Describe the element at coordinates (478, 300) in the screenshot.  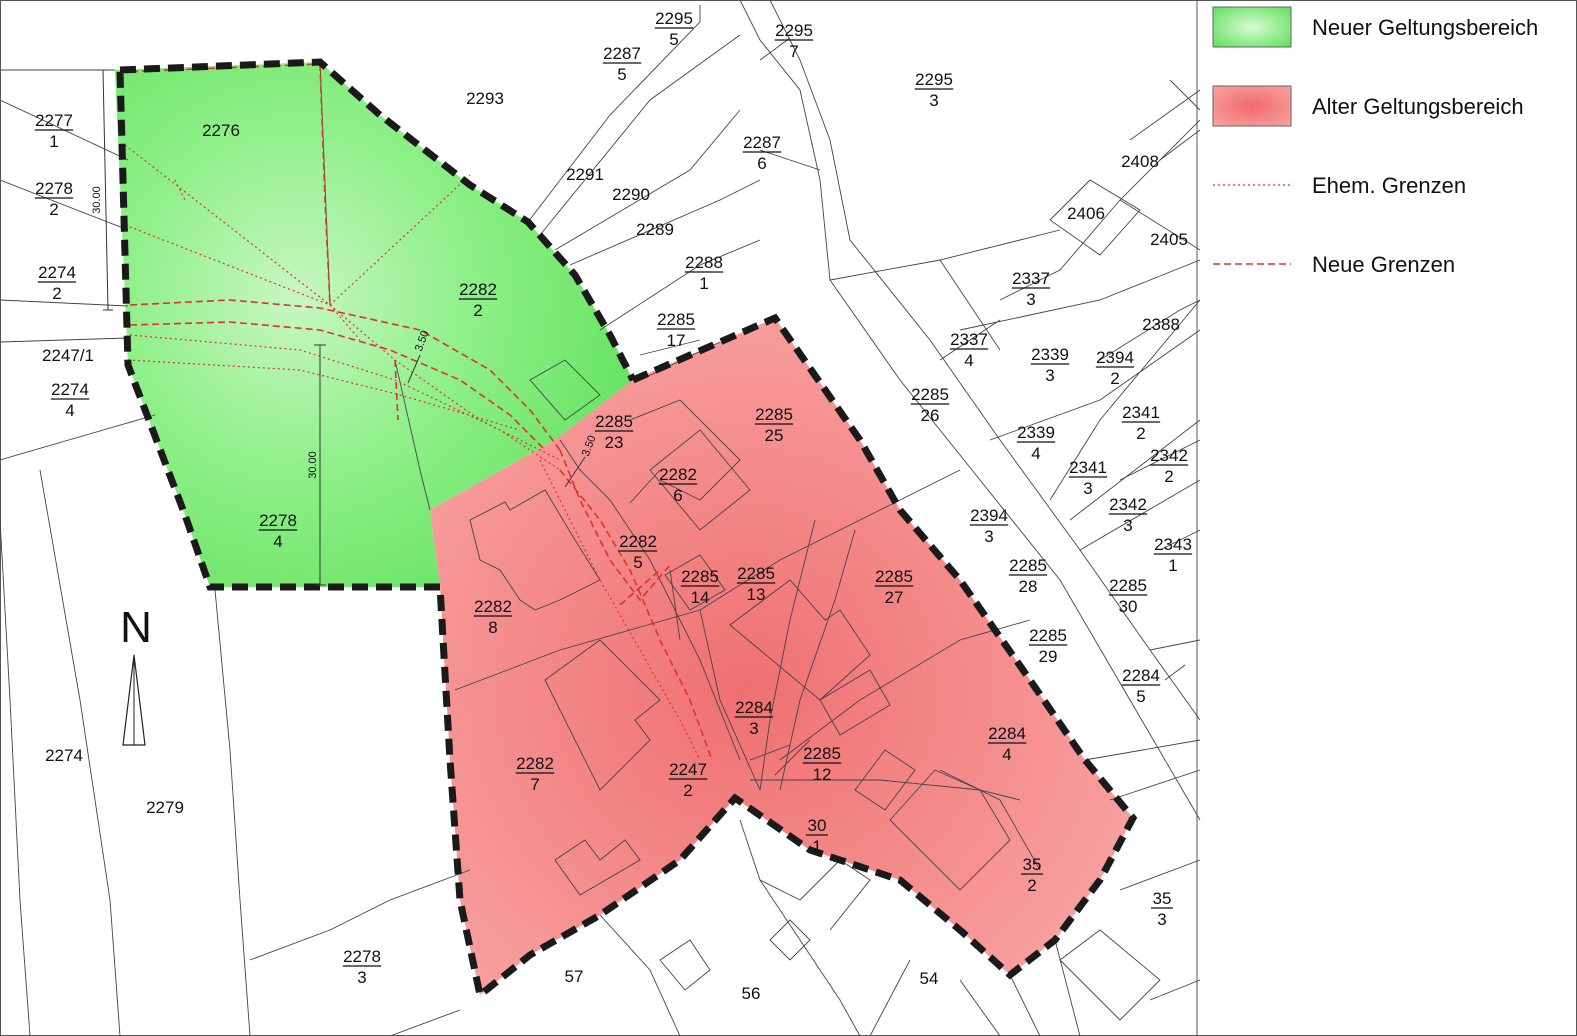
I see `parcel-label: 2282 2` at that location.